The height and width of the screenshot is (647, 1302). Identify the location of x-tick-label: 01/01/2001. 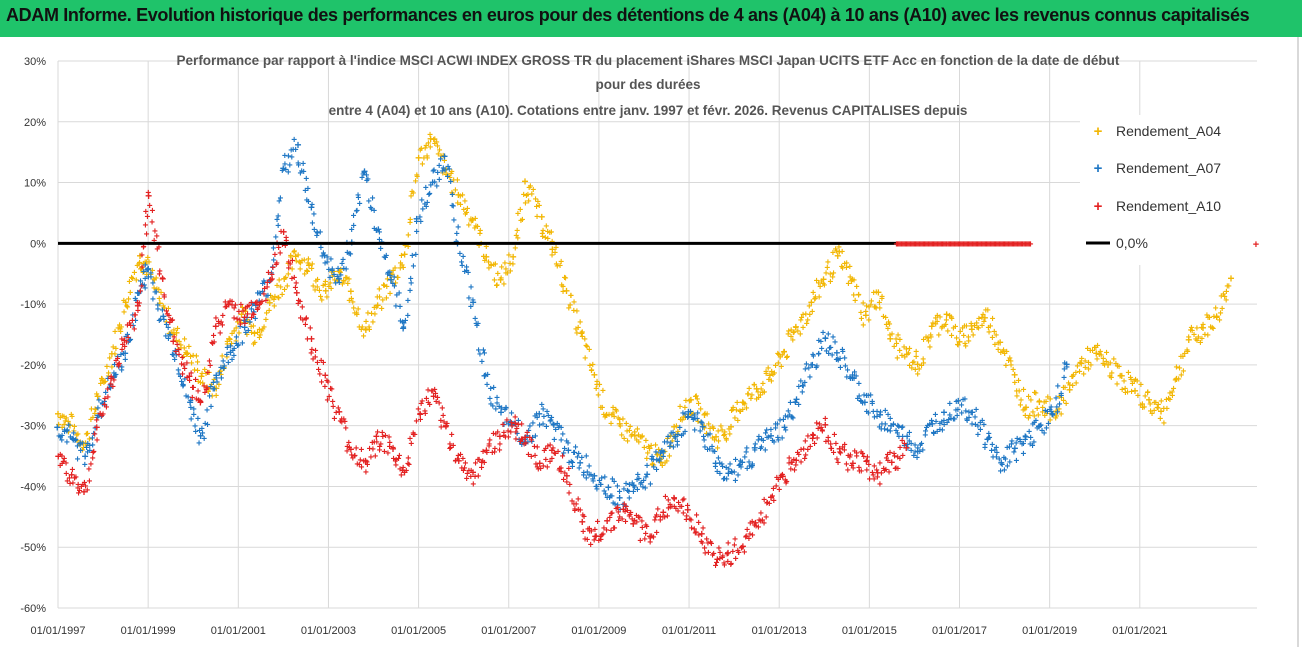
(238, 631).